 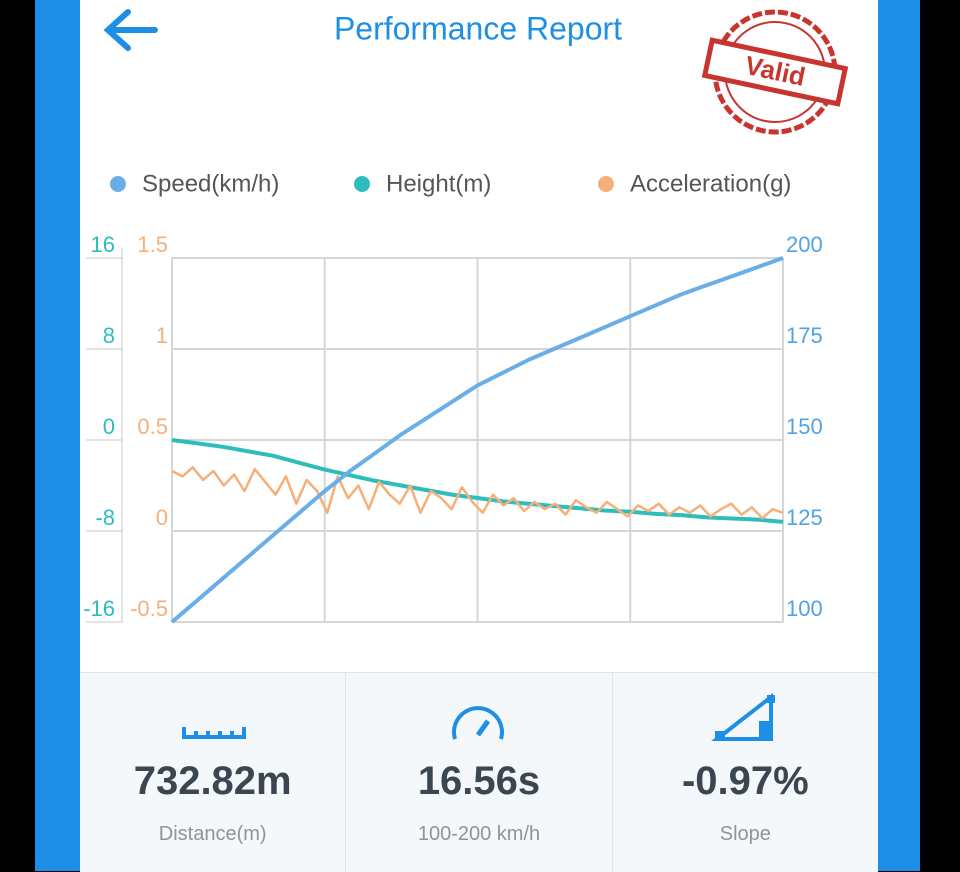 What do you see at coordinates (210, 183) in the screenshot?
I see `legend-label: Speed(km/h)` at bounding box center [210, 183].